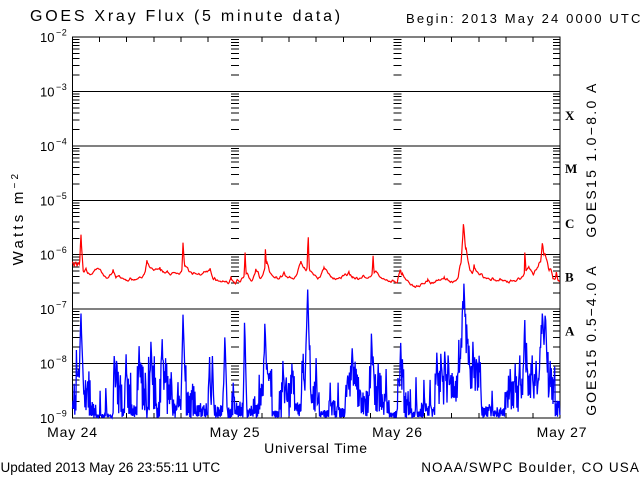 The height and width of the screenshot is (480, 640). Describe the element at coordinates (235, 432) in the screenshot. I see `svg-text: May 25` at that location.